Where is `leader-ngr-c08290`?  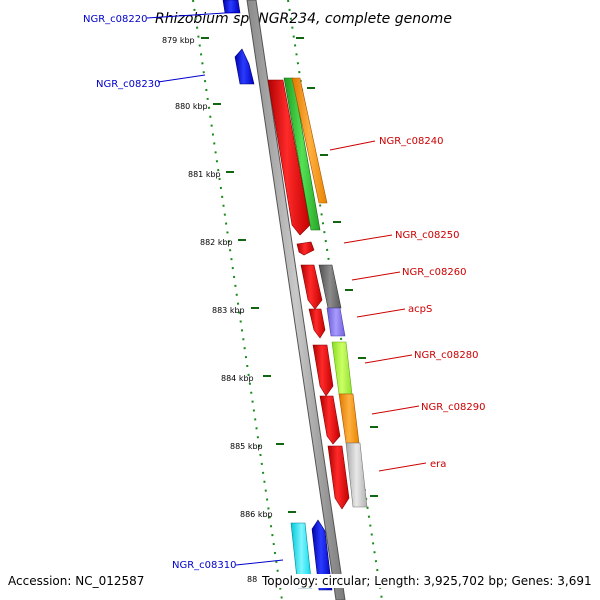
leader-ngr-c08290 is located at coordinates (395, 410).